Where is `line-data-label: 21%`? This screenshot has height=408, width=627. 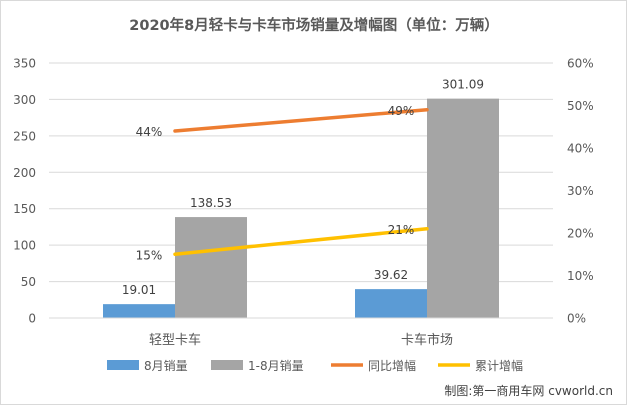 line-data-label: 21% is located at coordinates (401, 230).